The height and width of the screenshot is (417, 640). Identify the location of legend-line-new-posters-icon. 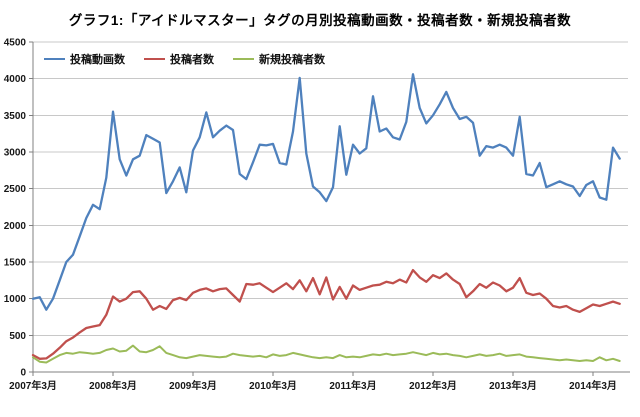
(243, 59).